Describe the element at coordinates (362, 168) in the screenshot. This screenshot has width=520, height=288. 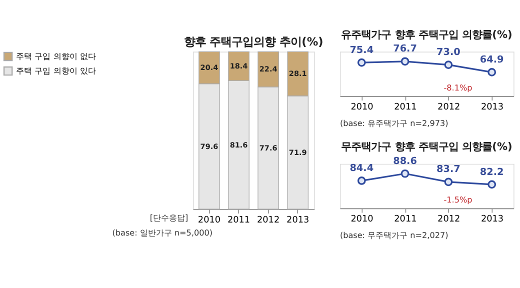
I see `data-label: 84.4` at that location.